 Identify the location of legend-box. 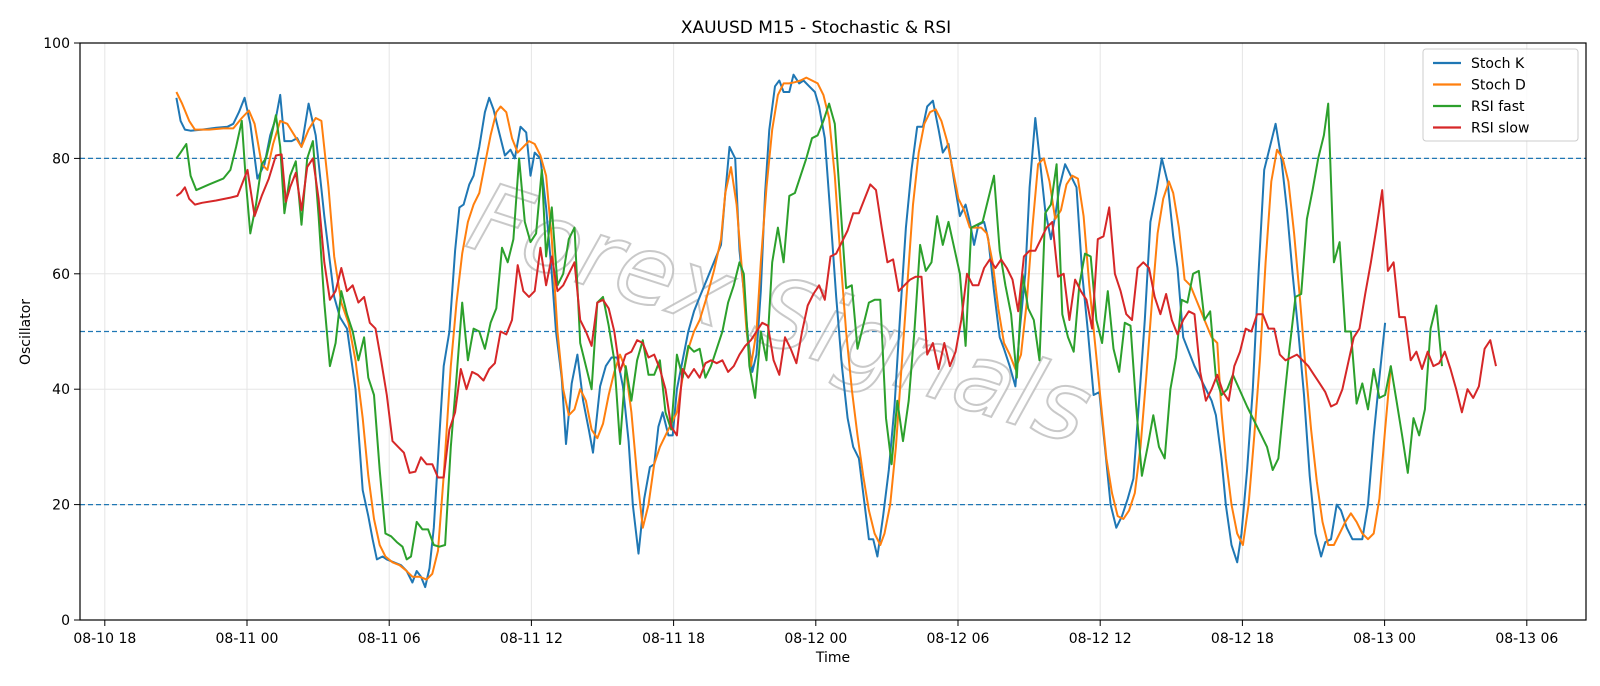
(1500, 95).